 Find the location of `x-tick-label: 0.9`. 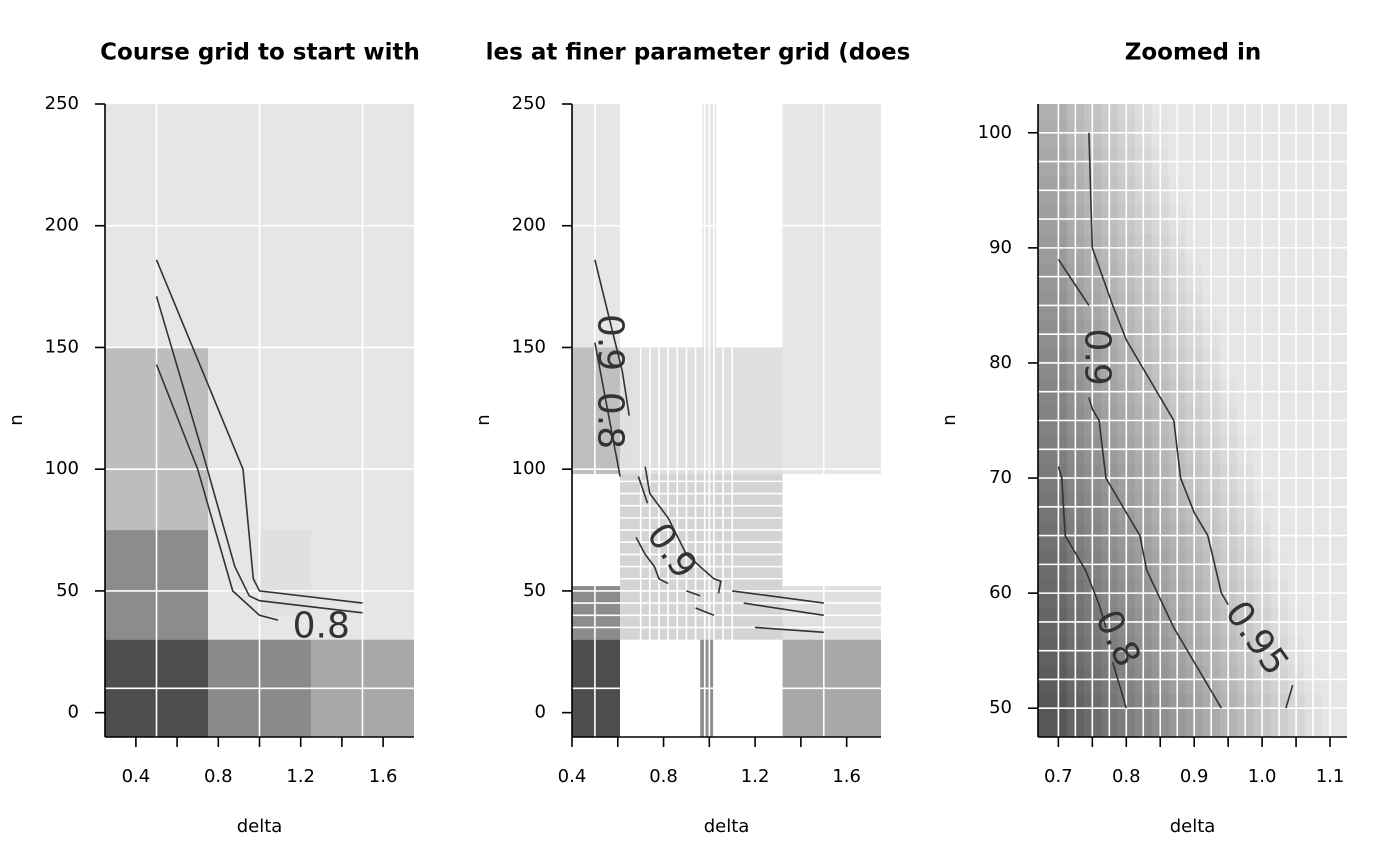

x-tick-label: 0.9 is located at coordinates (1194, 776).